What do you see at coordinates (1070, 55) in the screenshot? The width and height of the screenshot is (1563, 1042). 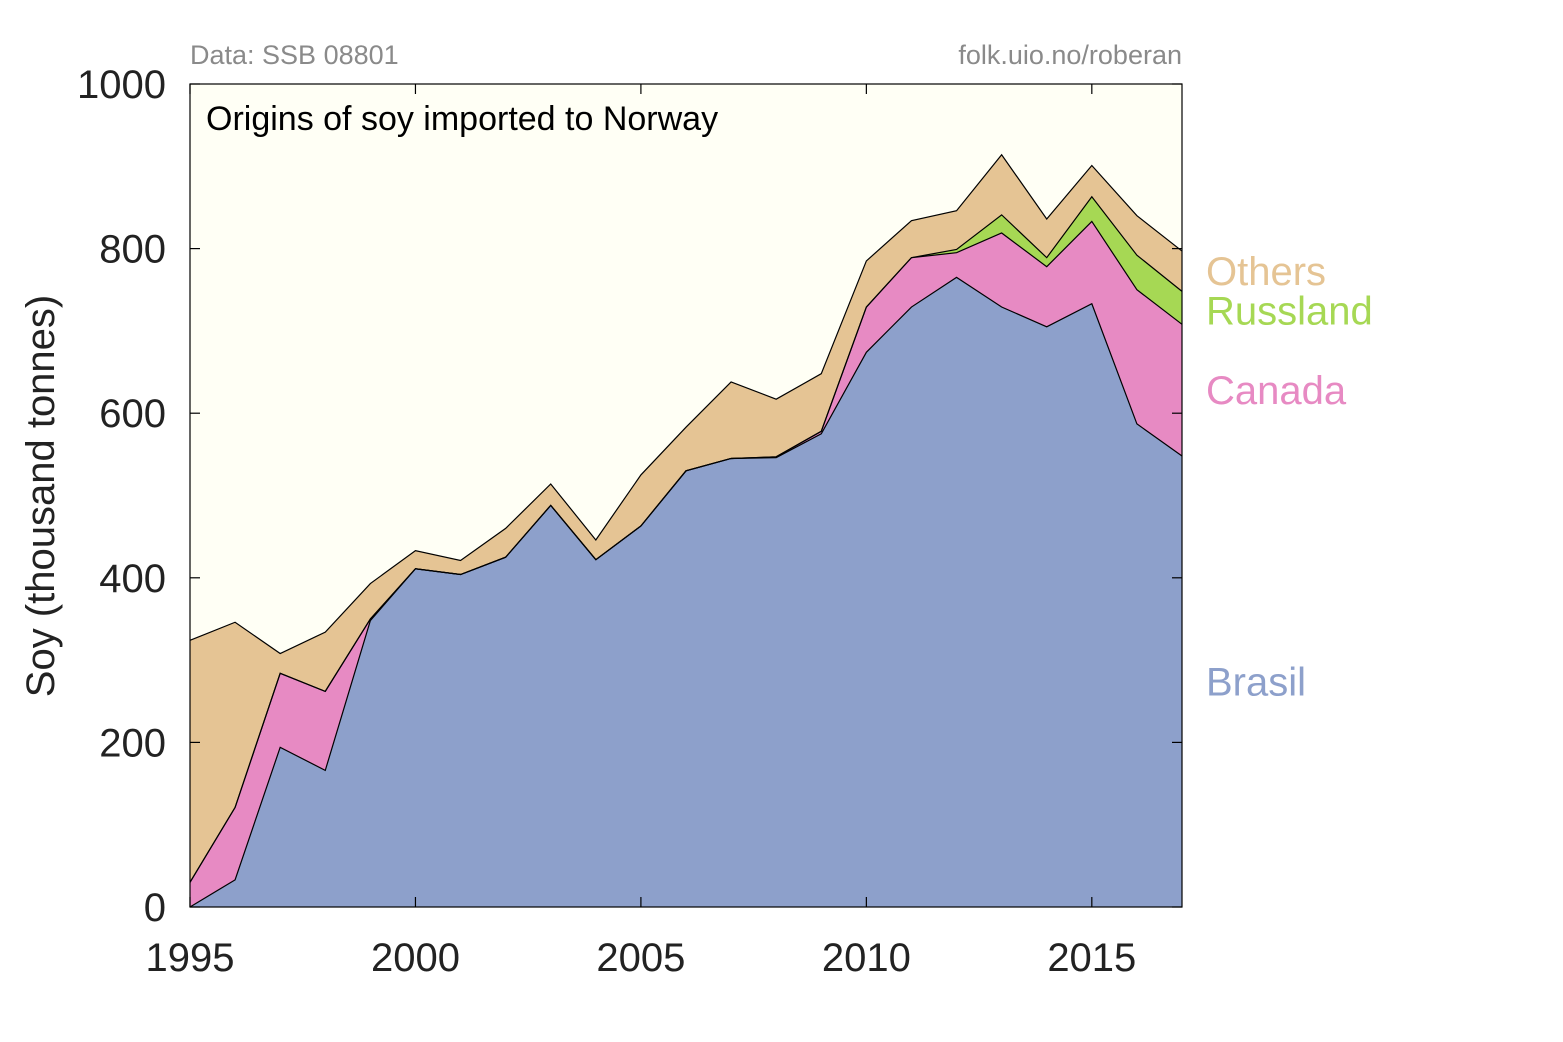 I see `author-url-label: folk.uio.no/roberan` at bounding box center [1070, 55].